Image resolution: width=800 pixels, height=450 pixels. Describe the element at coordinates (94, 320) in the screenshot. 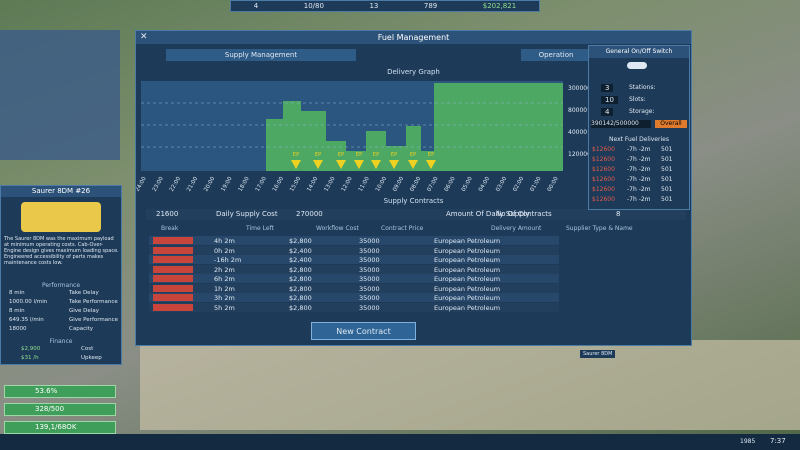

I see `perf-label: Give Performance` at that location.